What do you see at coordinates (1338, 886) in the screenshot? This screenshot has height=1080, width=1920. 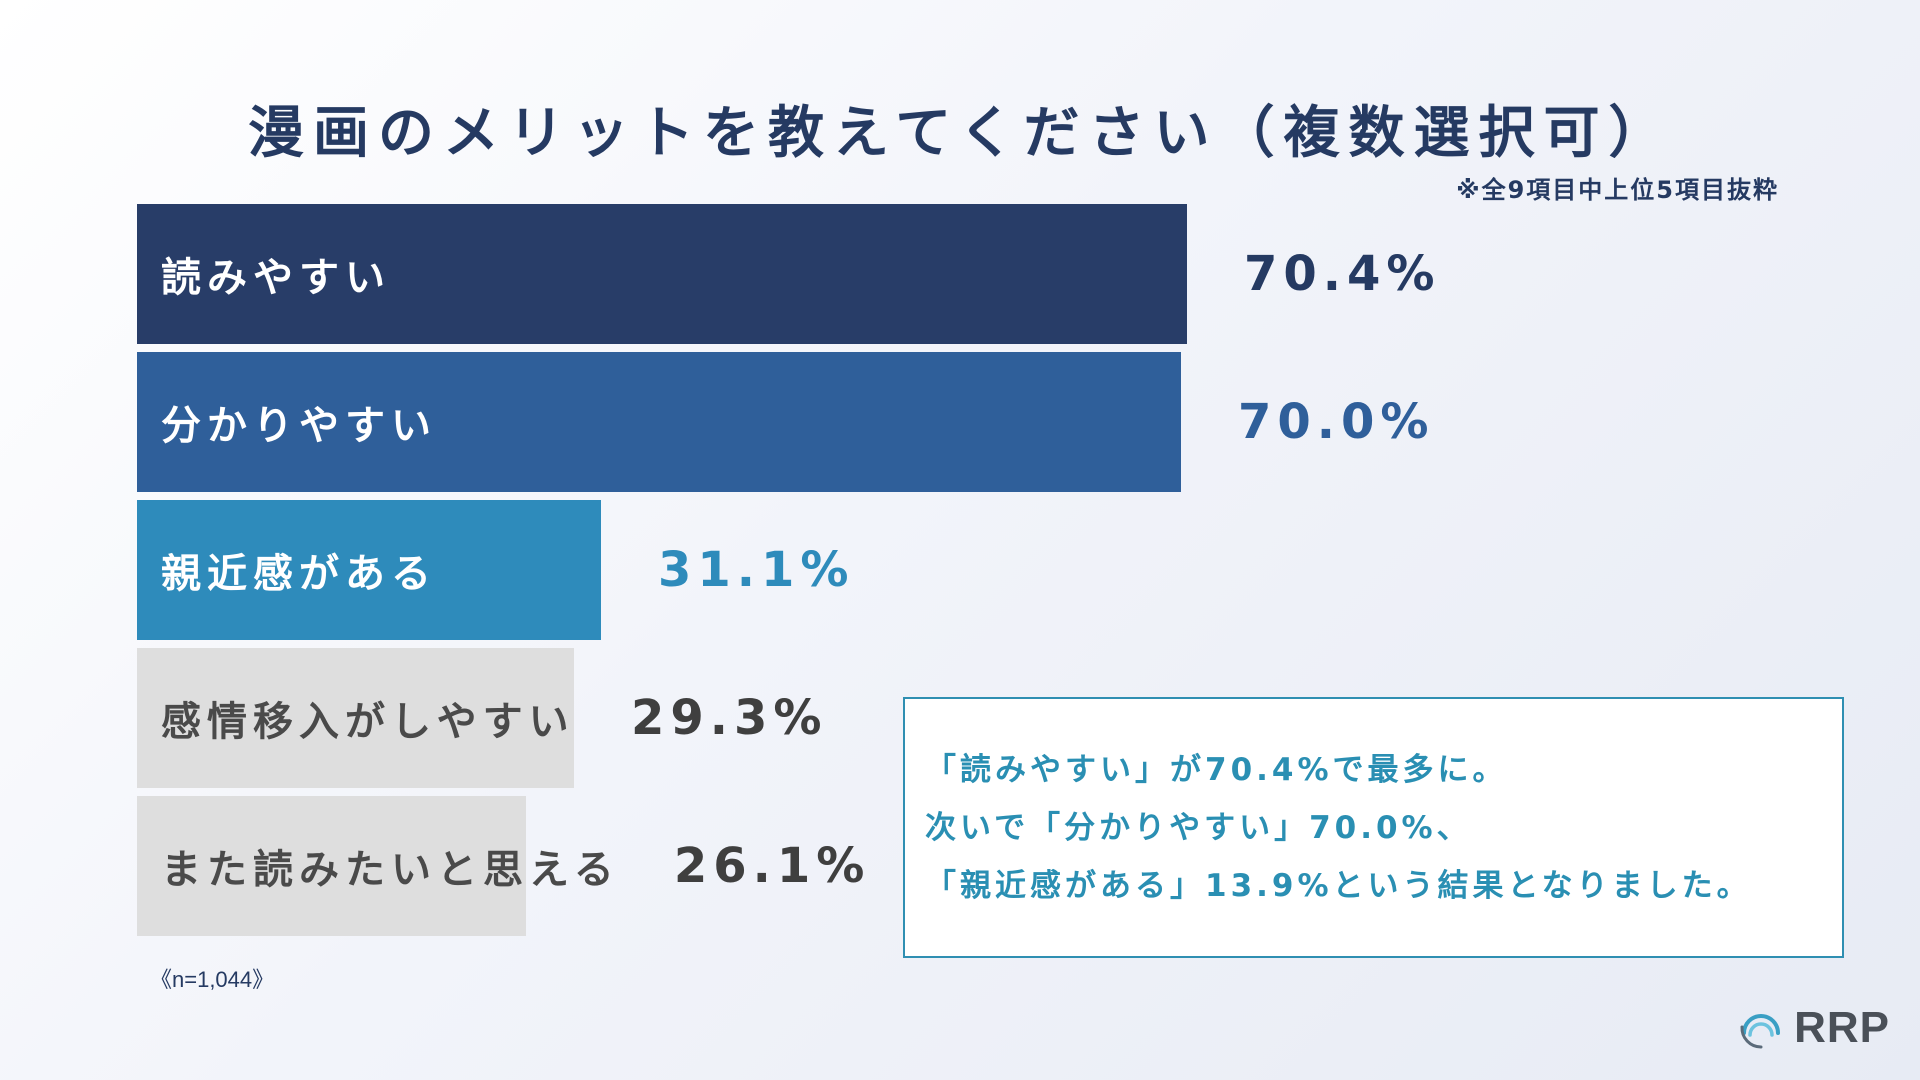 I see `summary-line-3: 「親近感がある」13.9%という結果となりました。` at bounding box center [1338, 886].